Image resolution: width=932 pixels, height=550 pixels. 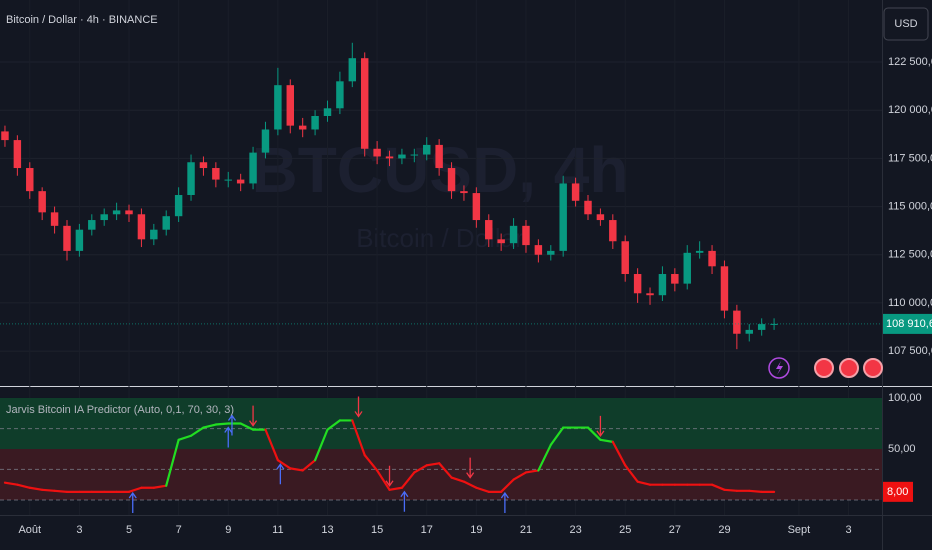 What do you see at coordinates (905, 398) in the screenshot?
I see `y-tick-label: 100,00` at bounding box center [905, 398].